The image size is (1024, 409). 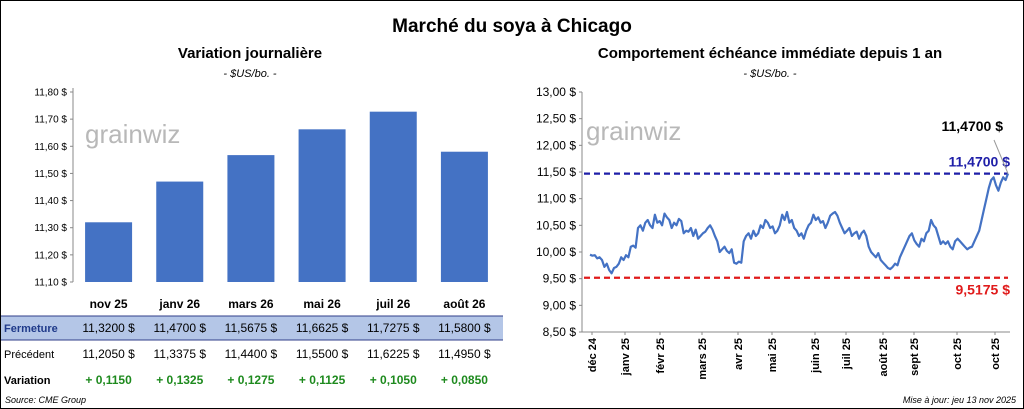 I want to click on annotation-leader, so click(x=1001, y=156).